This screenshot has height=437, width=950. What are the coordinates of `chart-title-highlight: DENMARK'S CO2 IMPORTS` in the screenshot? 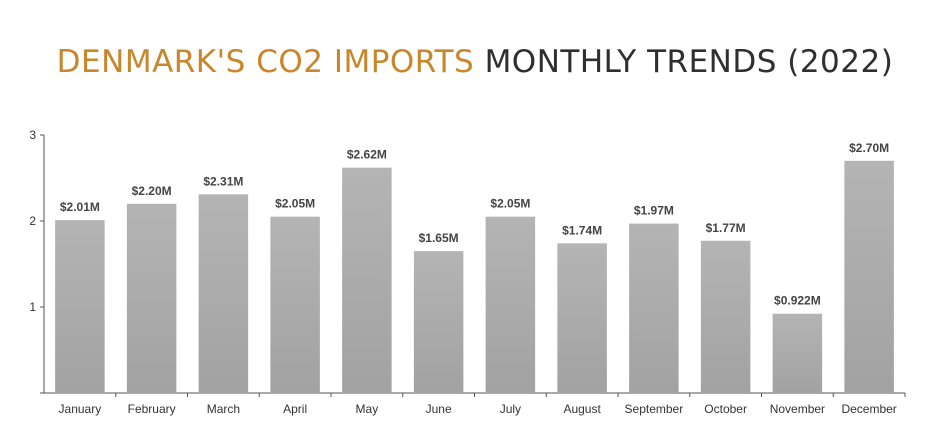 It's located at (265, 62).